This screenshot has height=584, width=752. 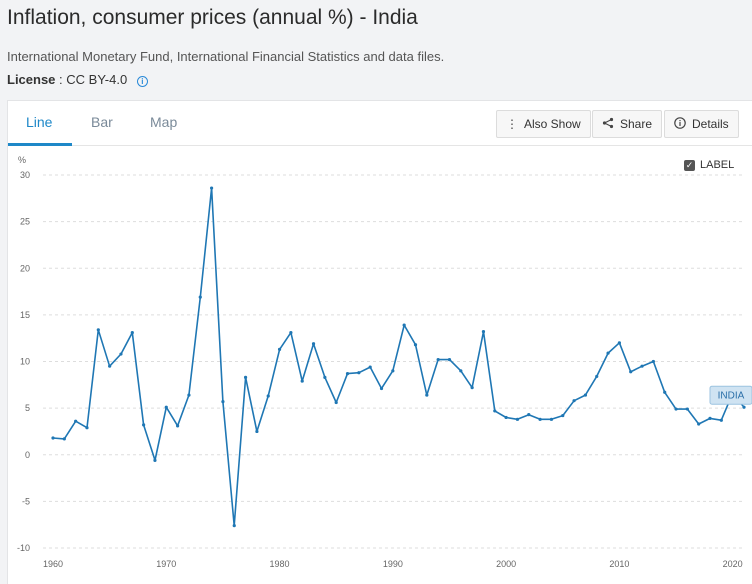 What do you see at coordinates (608, 124) in the screenshot?
I see `share-icon` at bounding box center [608, 124].